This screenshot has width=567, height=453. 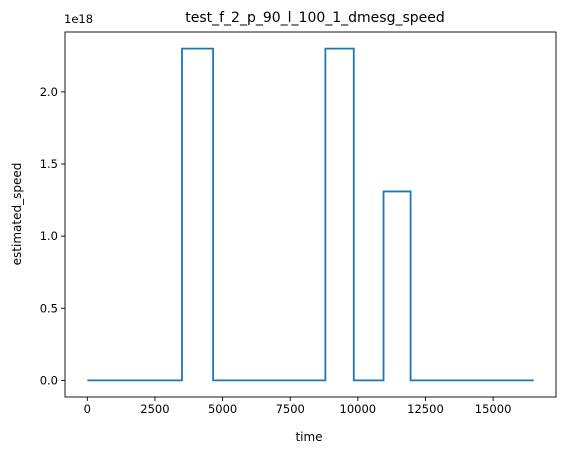 What do you see at coordinates (425, 409) in the screenshot?
I see `x-tick-label: 12500` at bounding box center [425, 409].